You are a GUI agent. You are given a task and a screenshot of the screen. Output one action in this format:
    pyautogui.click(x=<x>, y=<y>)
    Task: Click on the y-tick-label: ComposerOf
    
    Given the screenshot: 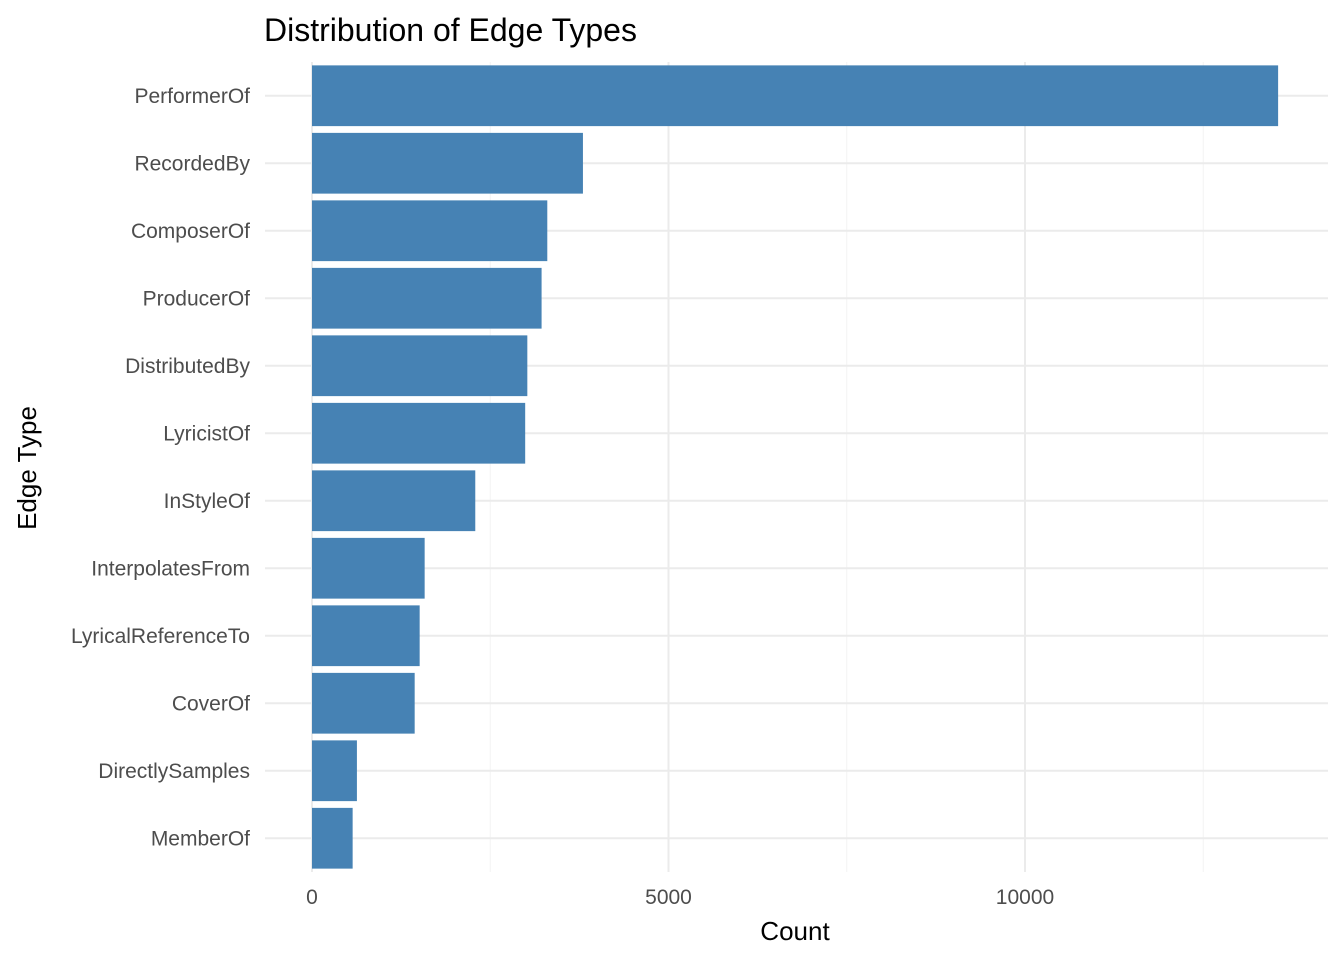 What is the action you would take?
    pyautogui.click(x=190, y=231)
    